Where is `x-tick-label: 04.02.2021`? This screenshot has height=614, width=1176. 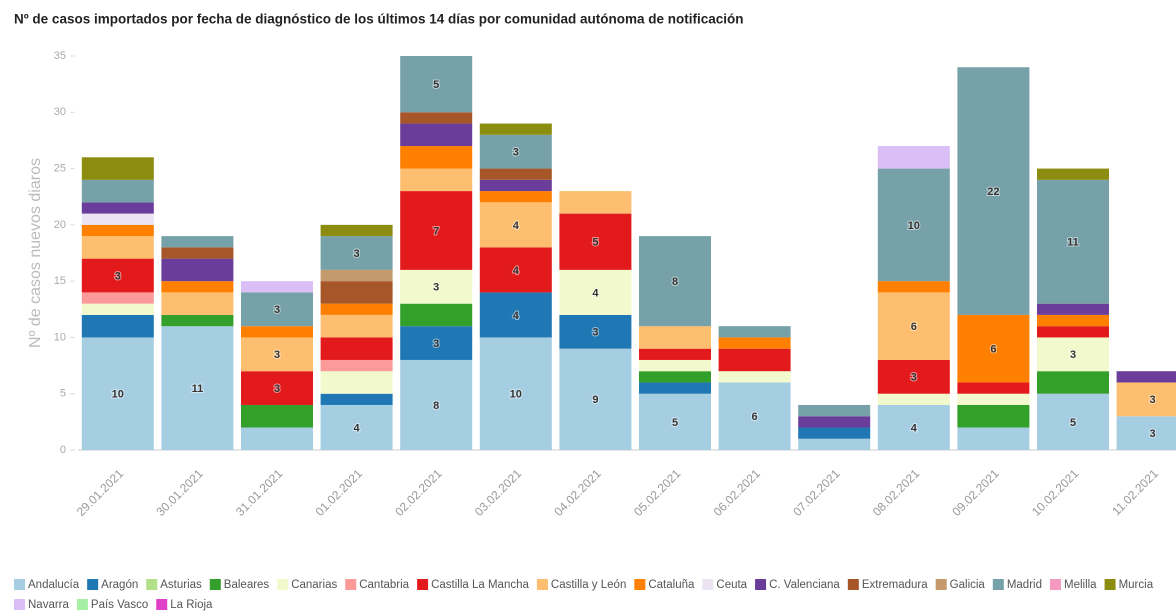 x-tick-label: 04.02.2021 is located at coordinates (577, 492).